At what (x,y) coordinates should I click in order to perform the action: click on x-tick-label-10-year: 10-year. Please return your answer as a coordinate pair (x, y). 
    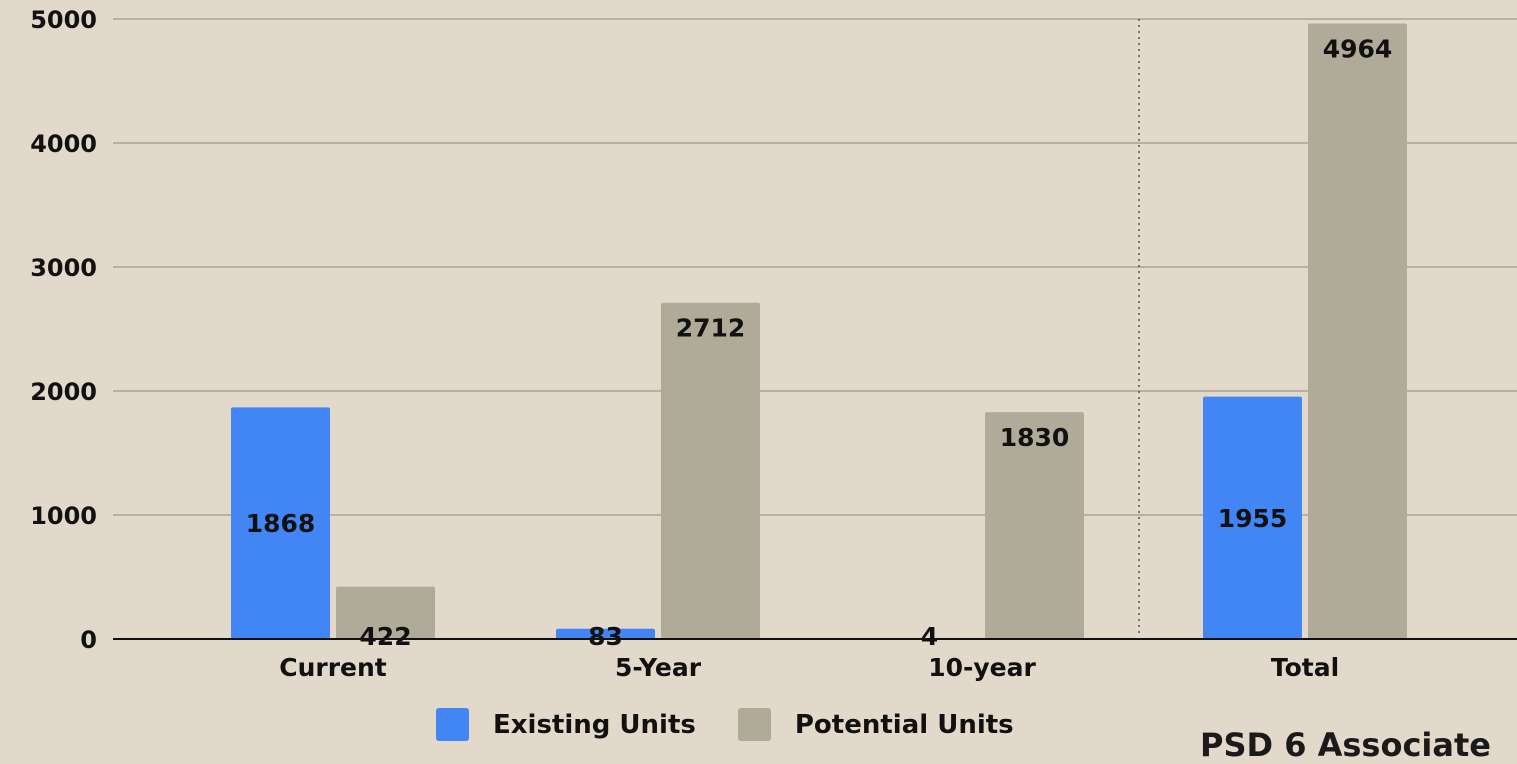
    Looking at the image, I should click on (982, 667).